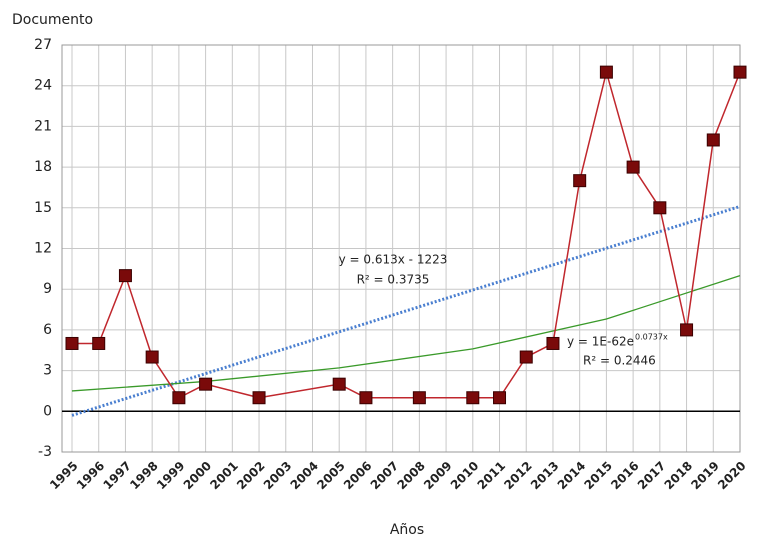  I want to click on annotation-superscript: 0.0737x, so click(651, 337).